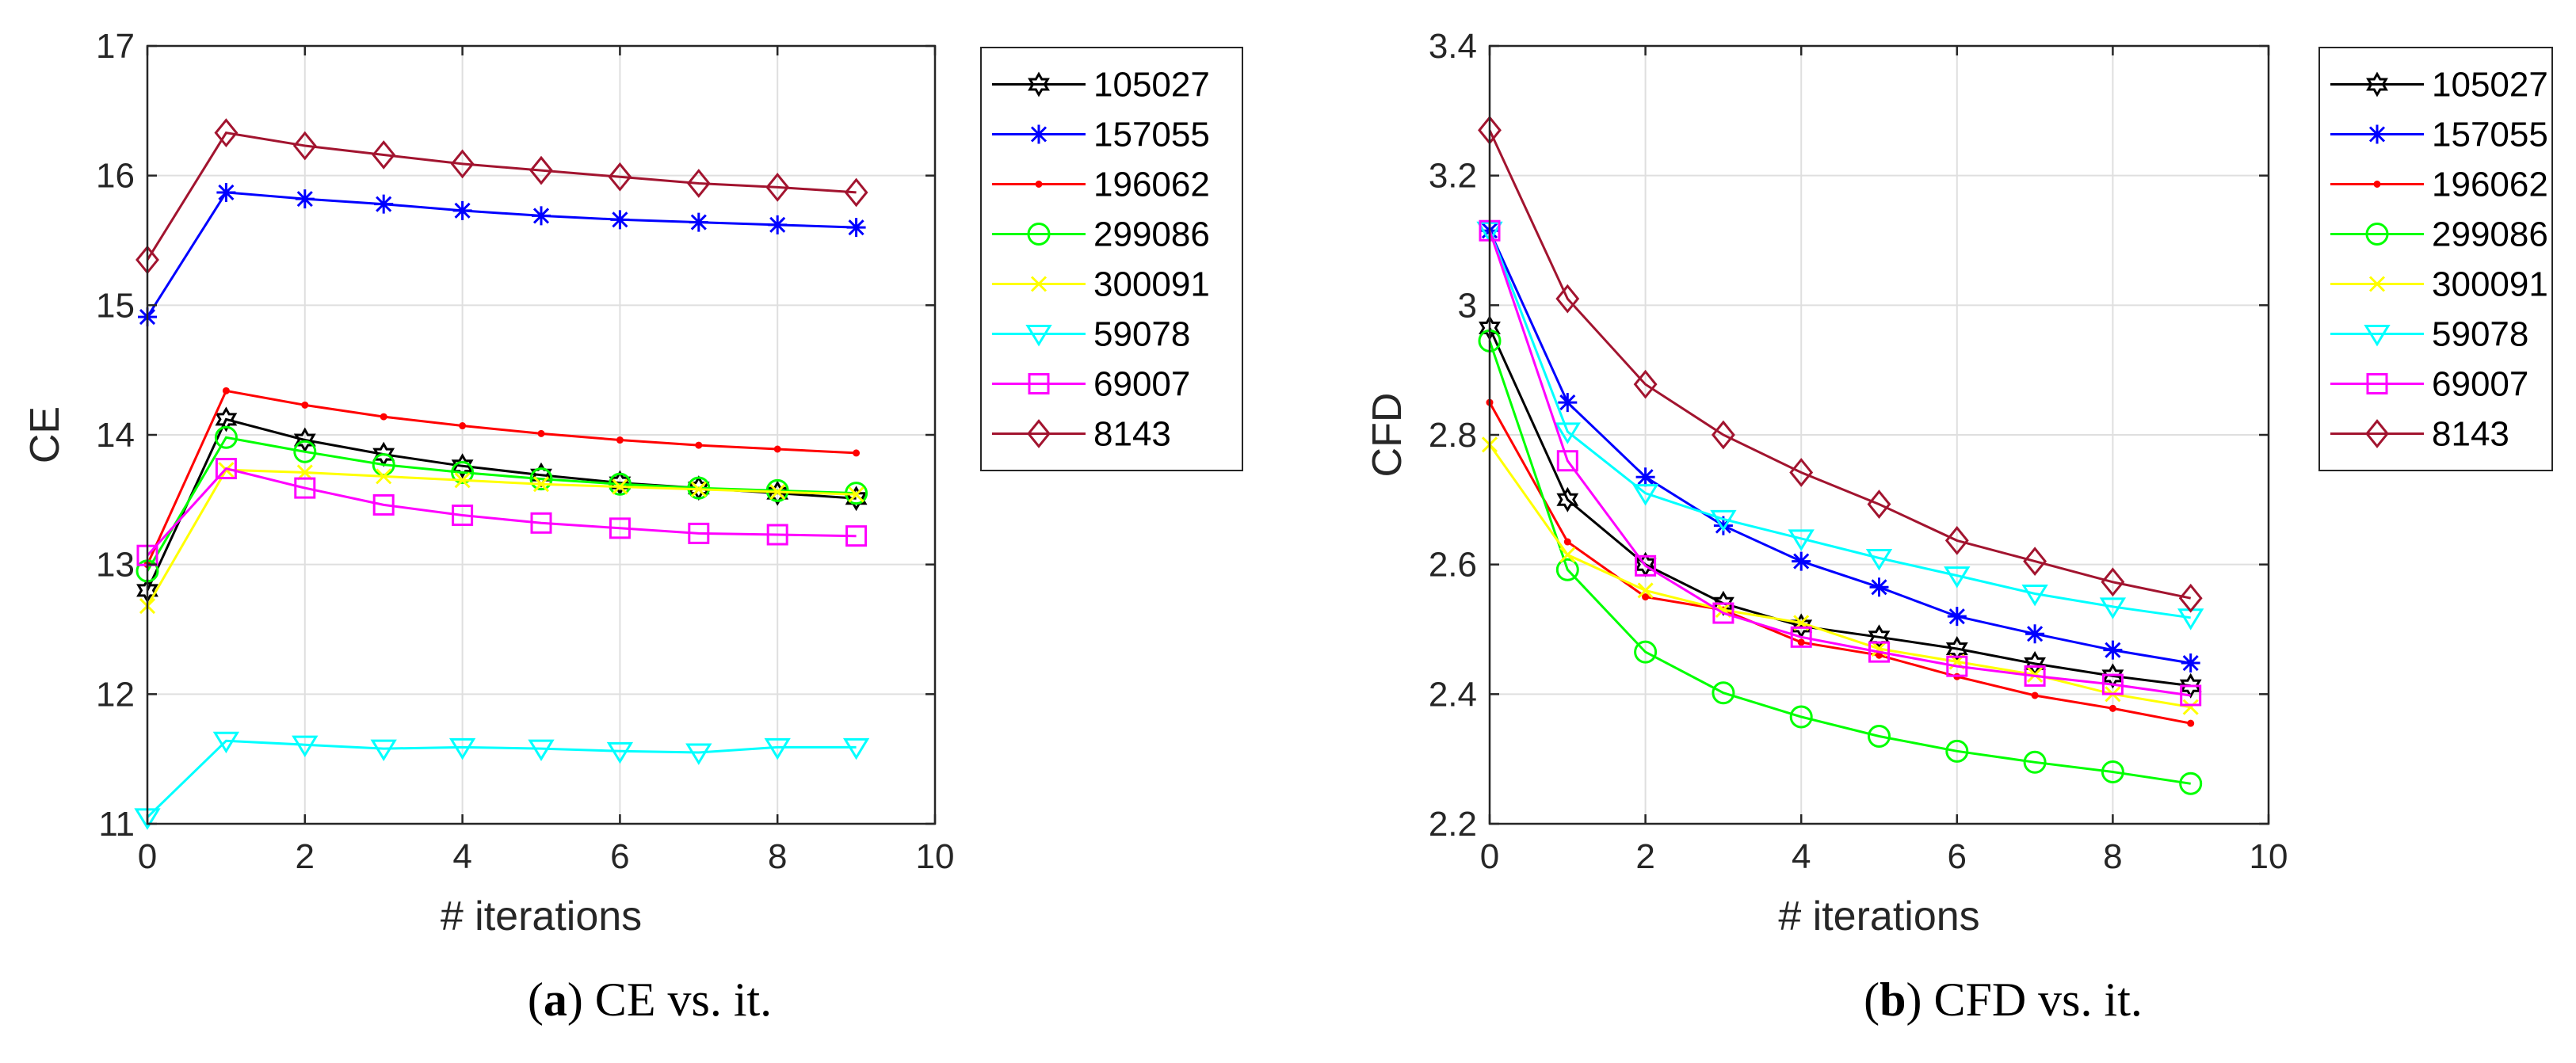 This screenshot has height=1063, width=2576. I want to click on legend-label-a-69007: 69007, so click(1141, 385).